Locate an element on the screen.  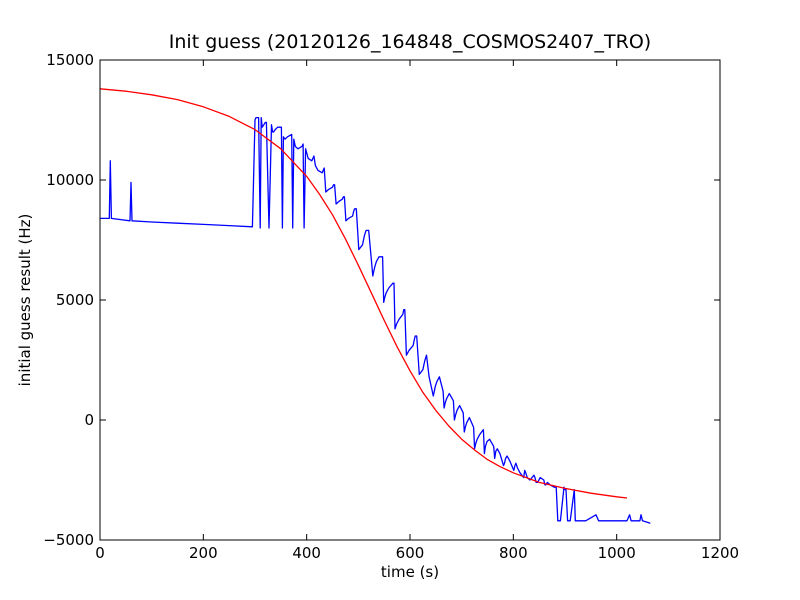
y-tick-label: 15000 is located at coordinates (70, 60).